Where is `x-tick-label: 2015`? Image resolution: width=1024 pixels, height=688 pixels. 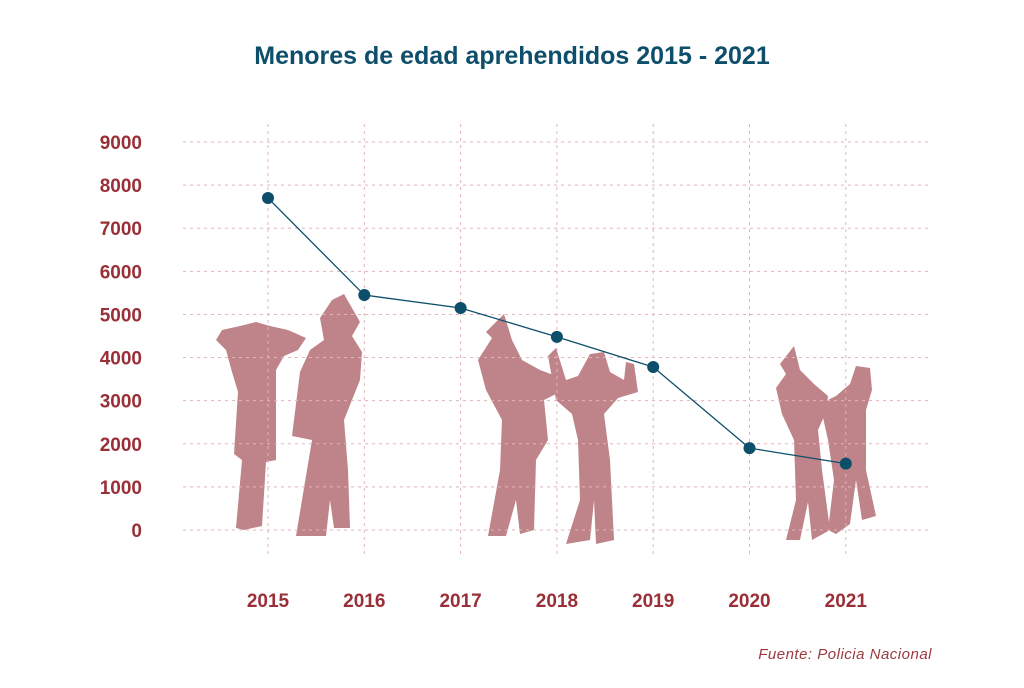
x-tick-label: 2015 is located at coordinates (268, 601).